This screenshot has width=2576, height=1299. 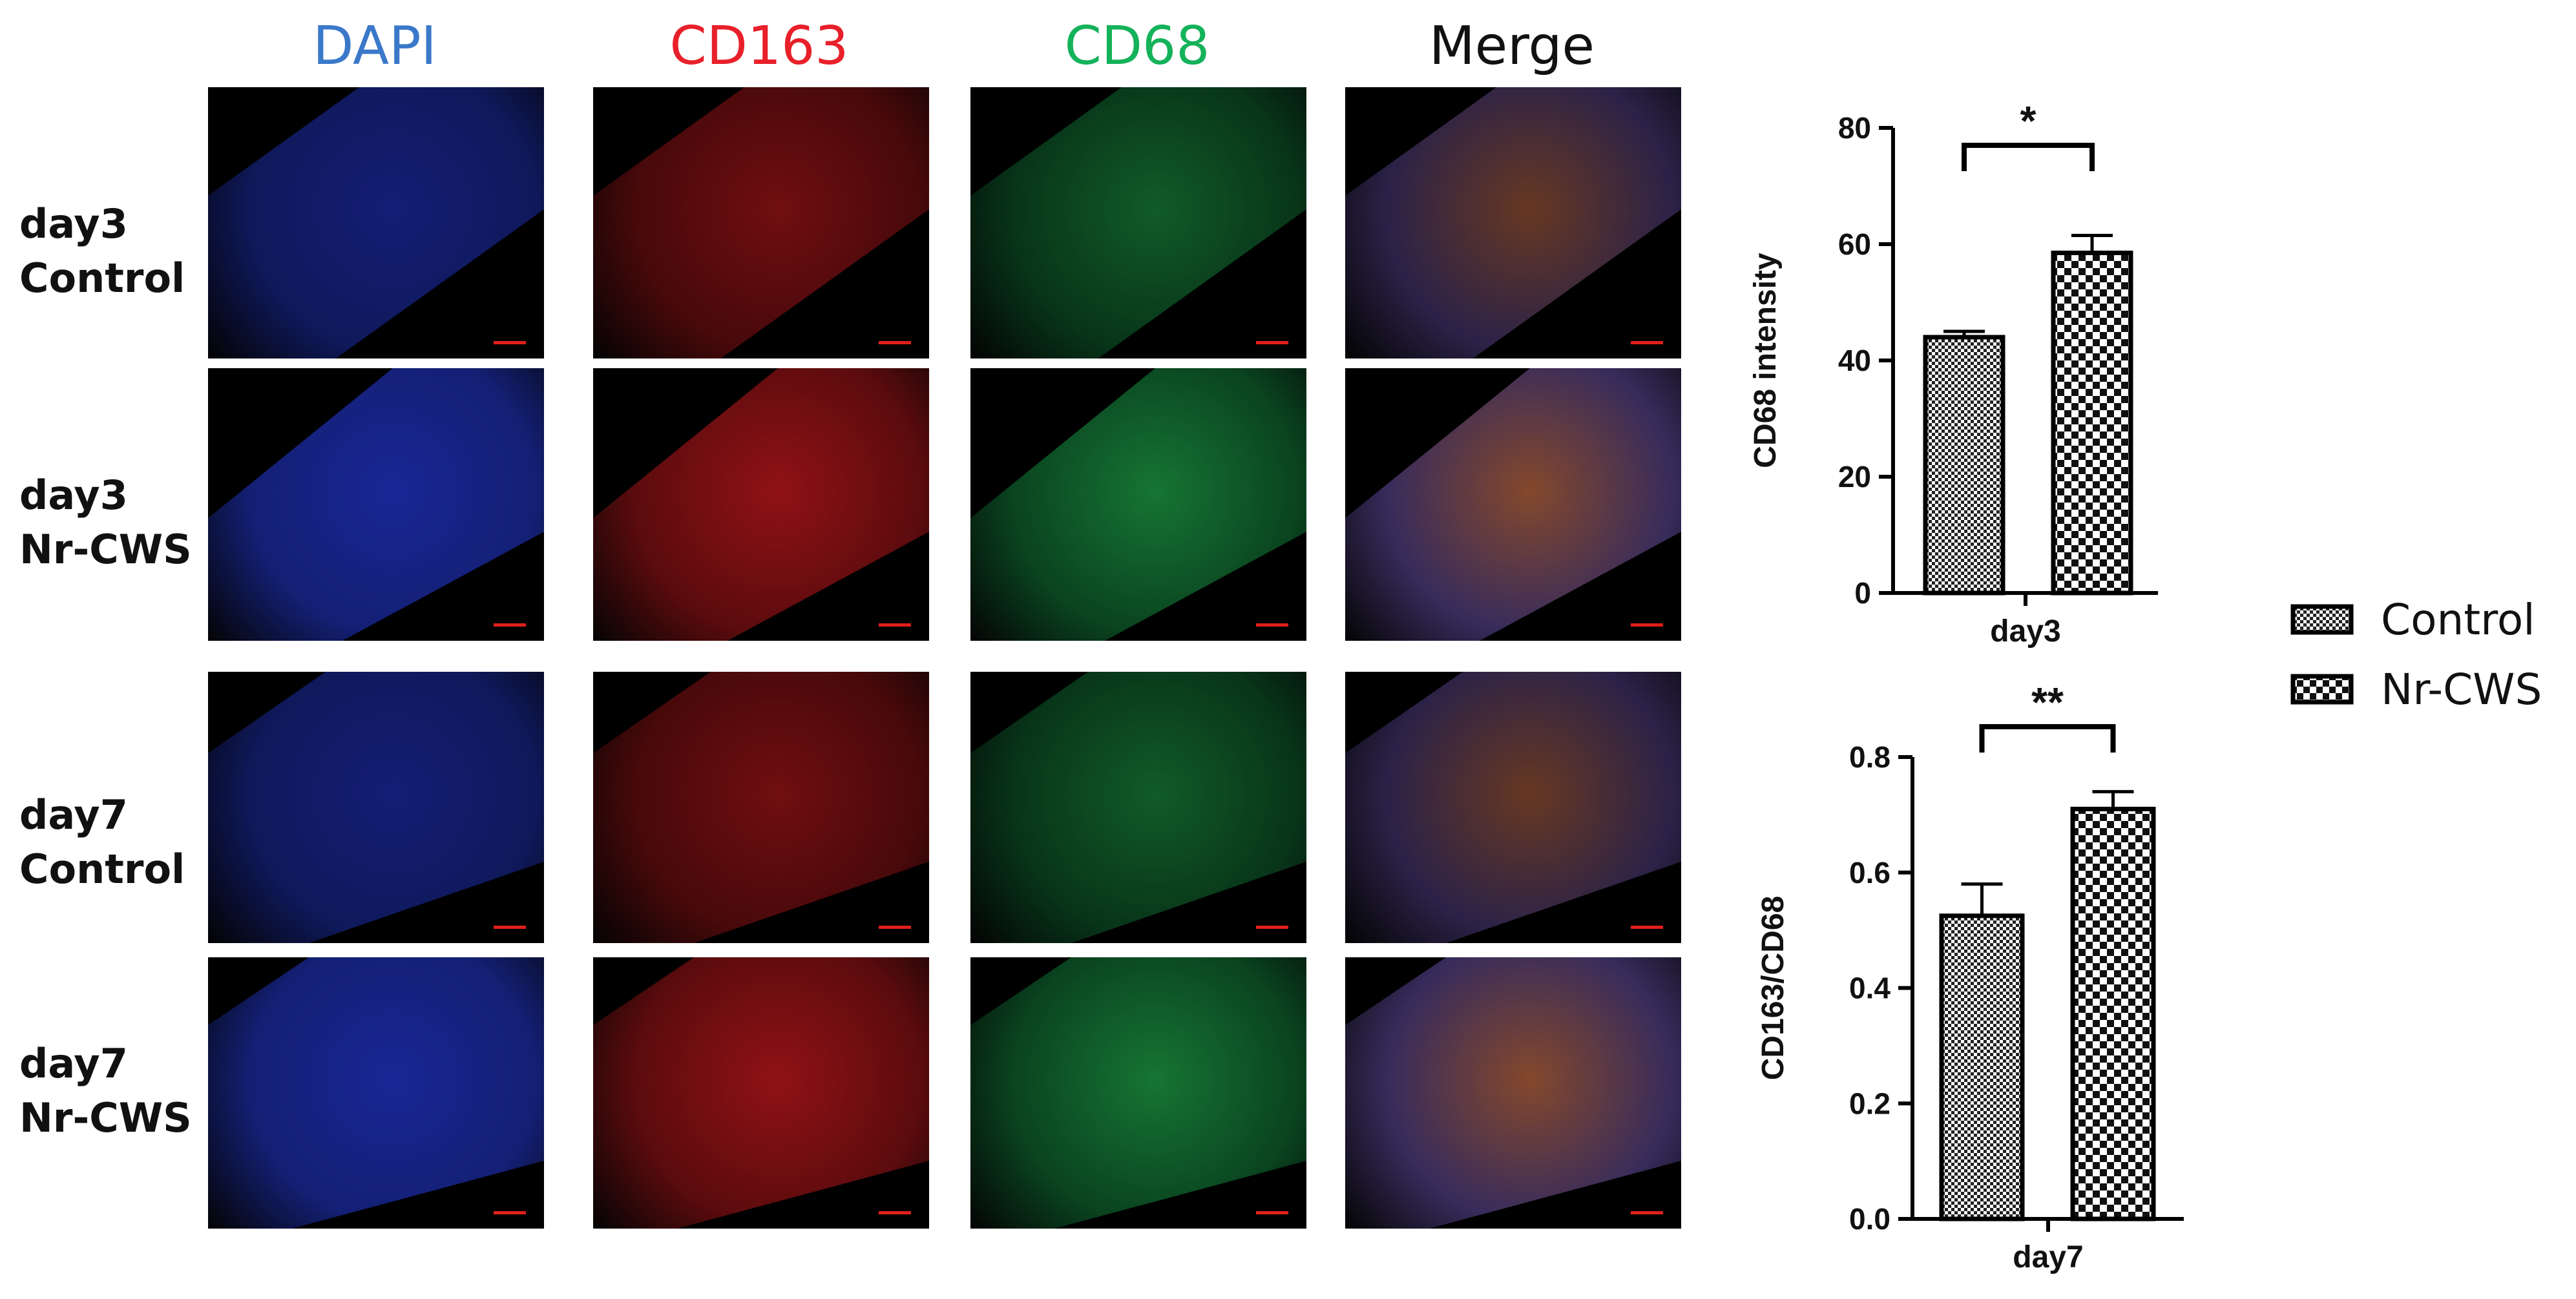 I want to click on legend-label-nrcws: Nr-CWS, so click(x=2461, y=689).